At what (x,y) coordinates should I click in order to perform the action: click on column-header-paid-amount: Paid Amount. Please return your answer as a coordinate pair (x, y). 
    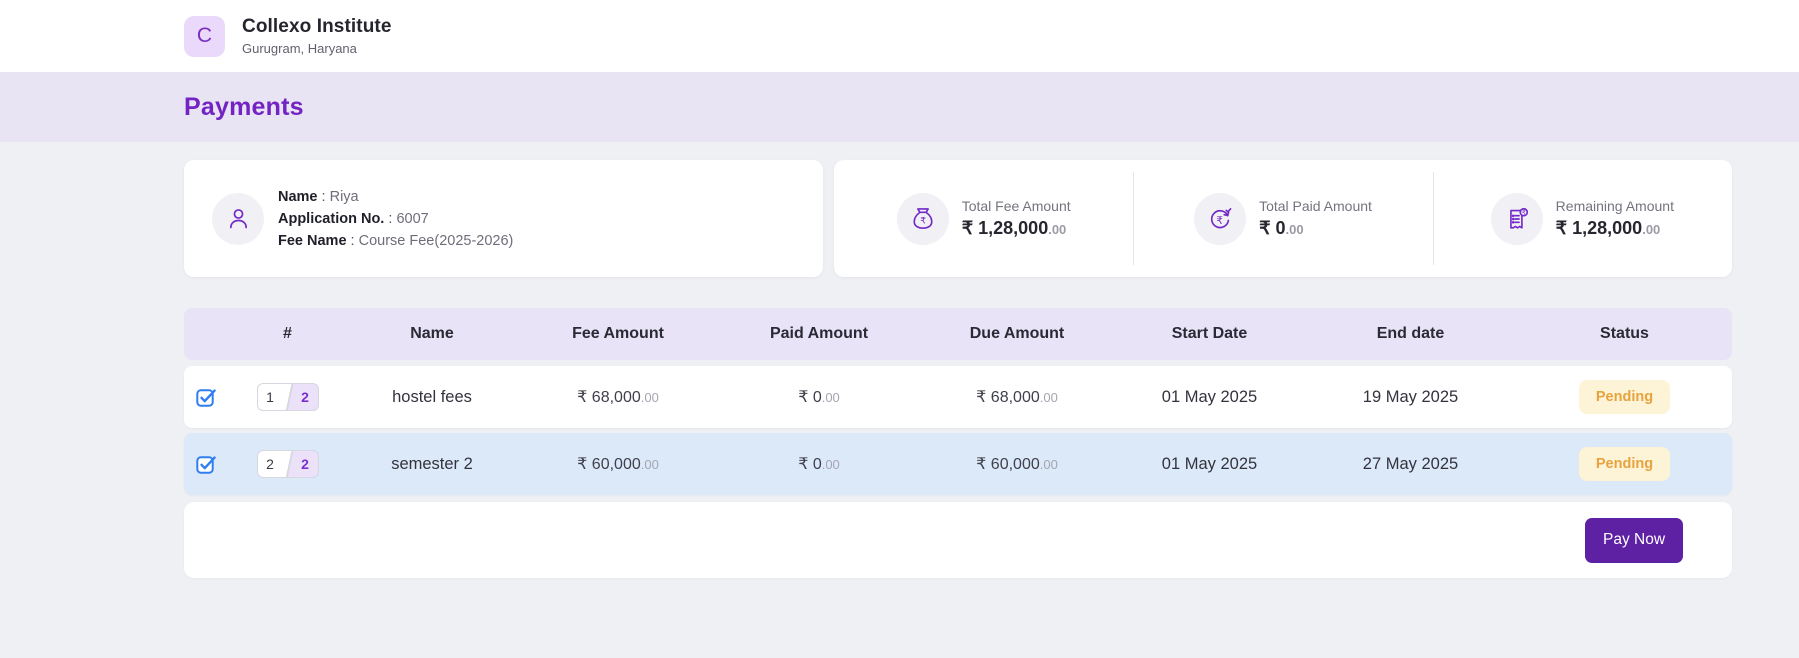
    Looking at the image, I should click on (819, 333).